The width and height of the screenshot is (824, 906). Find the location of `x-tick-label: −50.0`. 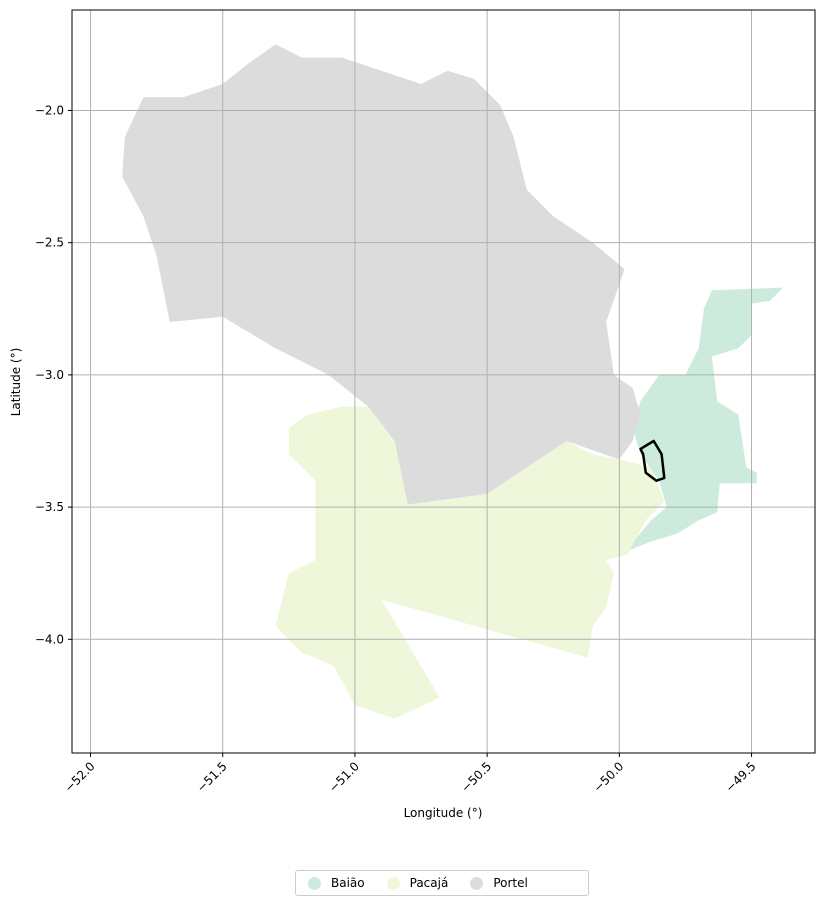

x-tick-label: −50.0 is located at coordinates (609, 777).